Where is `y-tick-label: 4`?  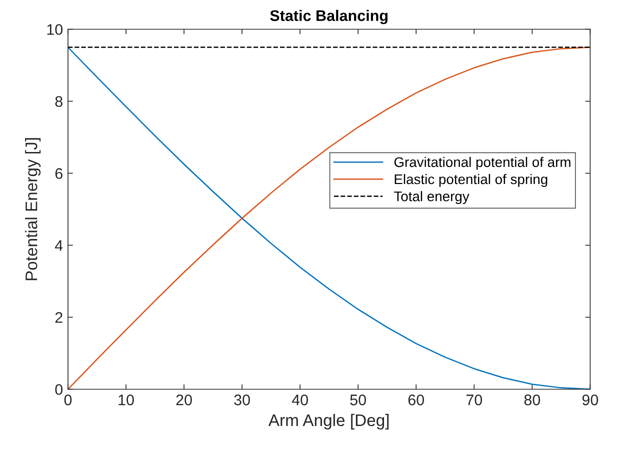 y-tick-label: 4 is located at coordinates (58, 245).